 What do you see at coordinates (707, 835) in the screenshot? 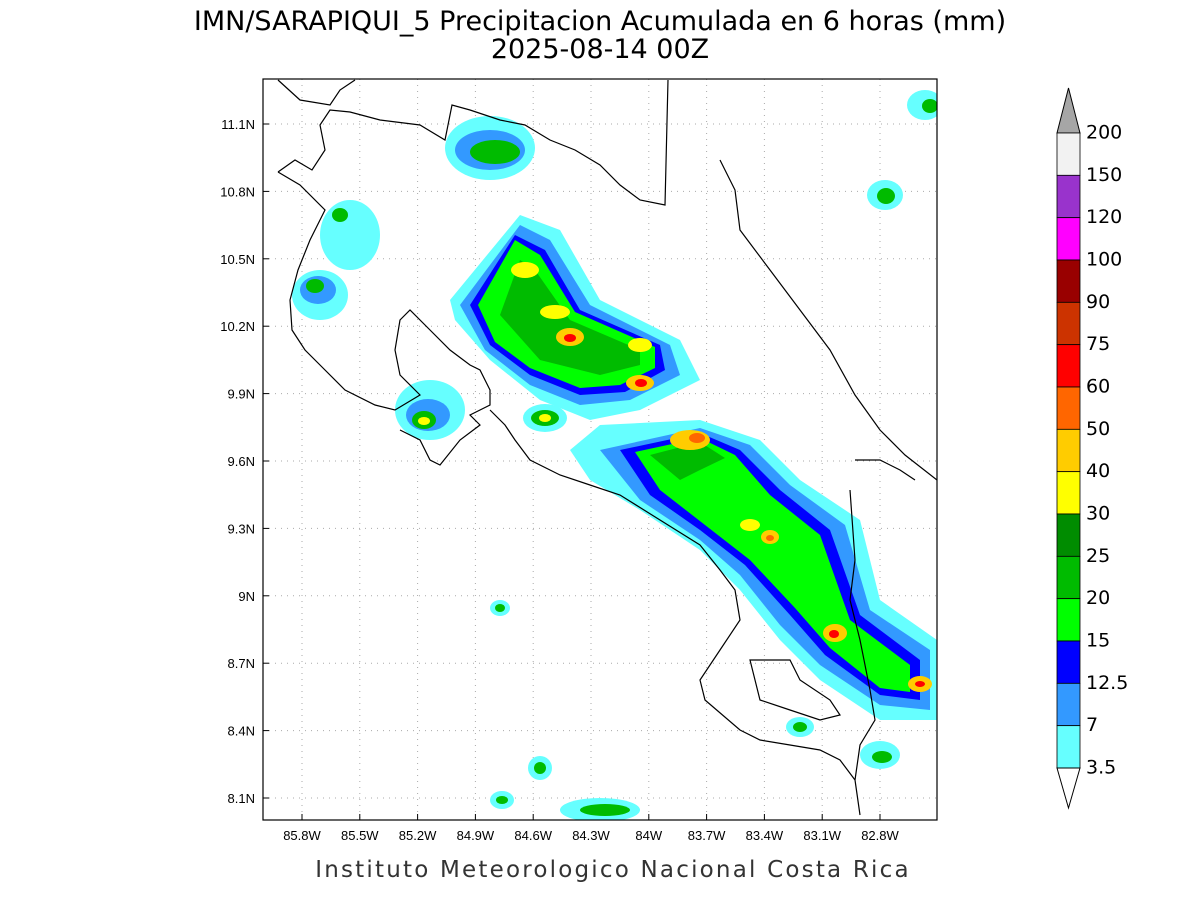
I see `lon-label: 83.7W` at bounding box center [707, 835].